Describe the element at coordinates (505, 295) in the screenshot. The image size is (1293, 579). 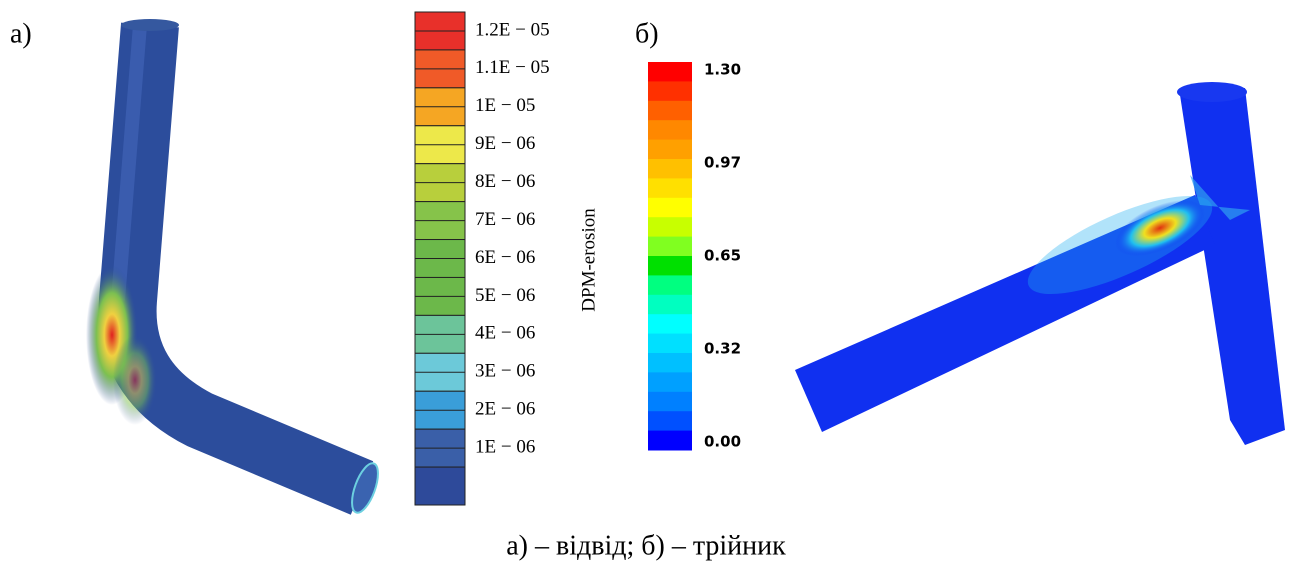
I see `tick-label: 5E − 06` at that location.